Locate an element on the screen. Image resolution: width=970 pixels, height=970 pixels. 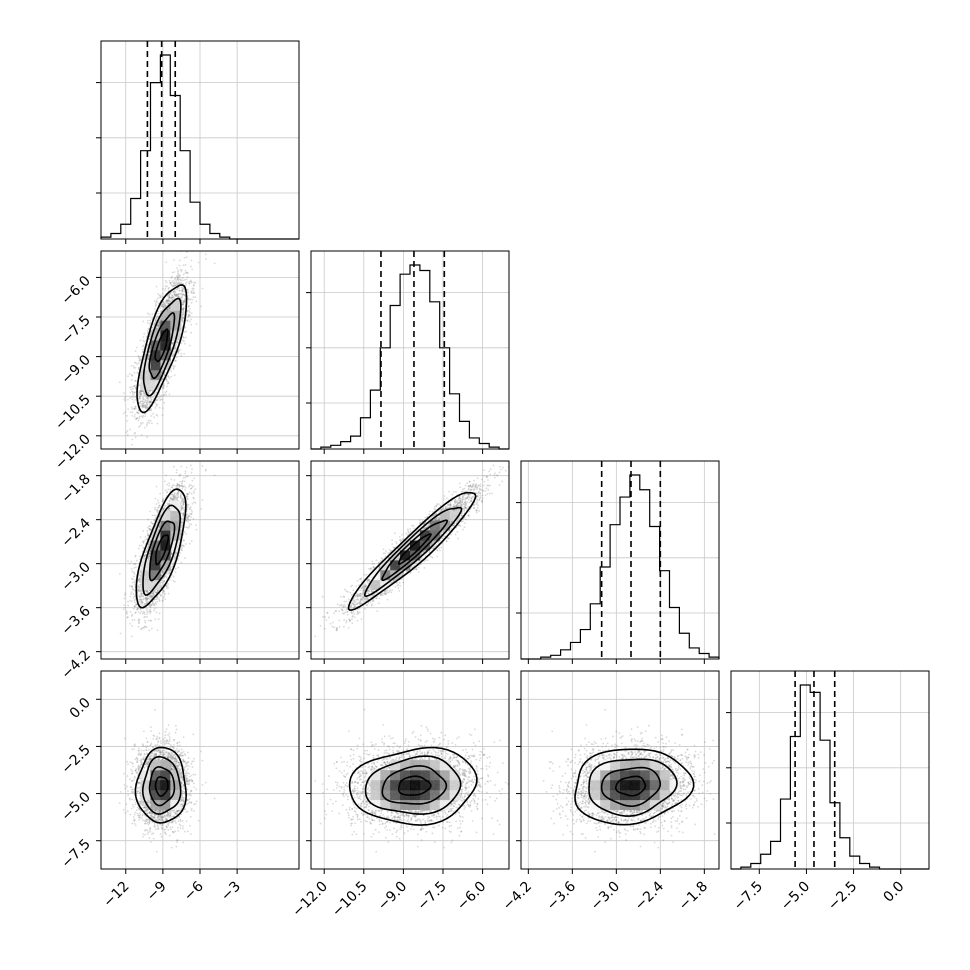
panel-1-0: −12.0−10.5−9.0−7.5−6.0 is located at coordinates (176, 361).